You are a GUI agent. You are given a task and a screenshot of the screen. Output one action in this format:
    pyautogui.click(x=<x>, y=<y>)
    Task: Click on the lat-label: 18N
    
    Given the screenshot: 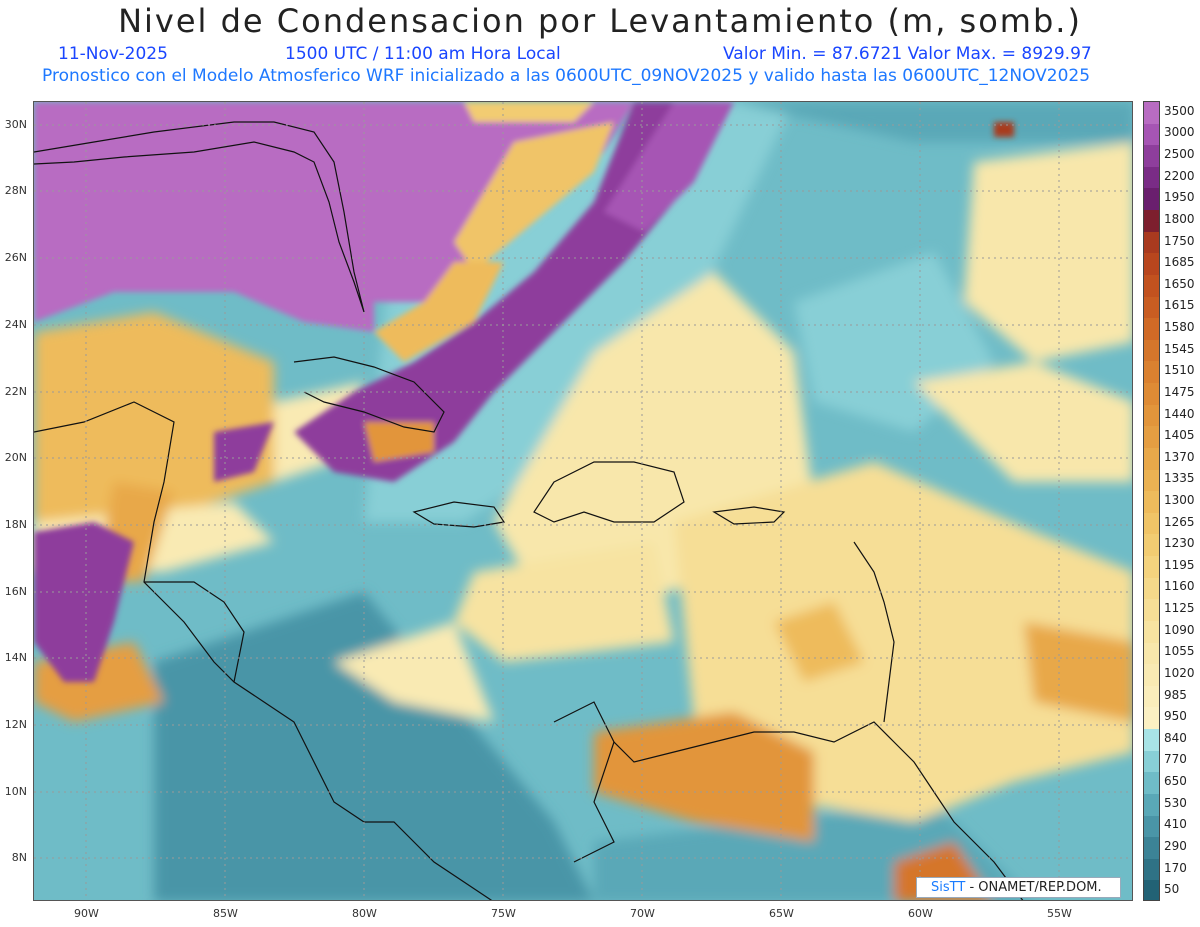 What is the action you would take?
    pyautogui.click(x=15, y=524)
    